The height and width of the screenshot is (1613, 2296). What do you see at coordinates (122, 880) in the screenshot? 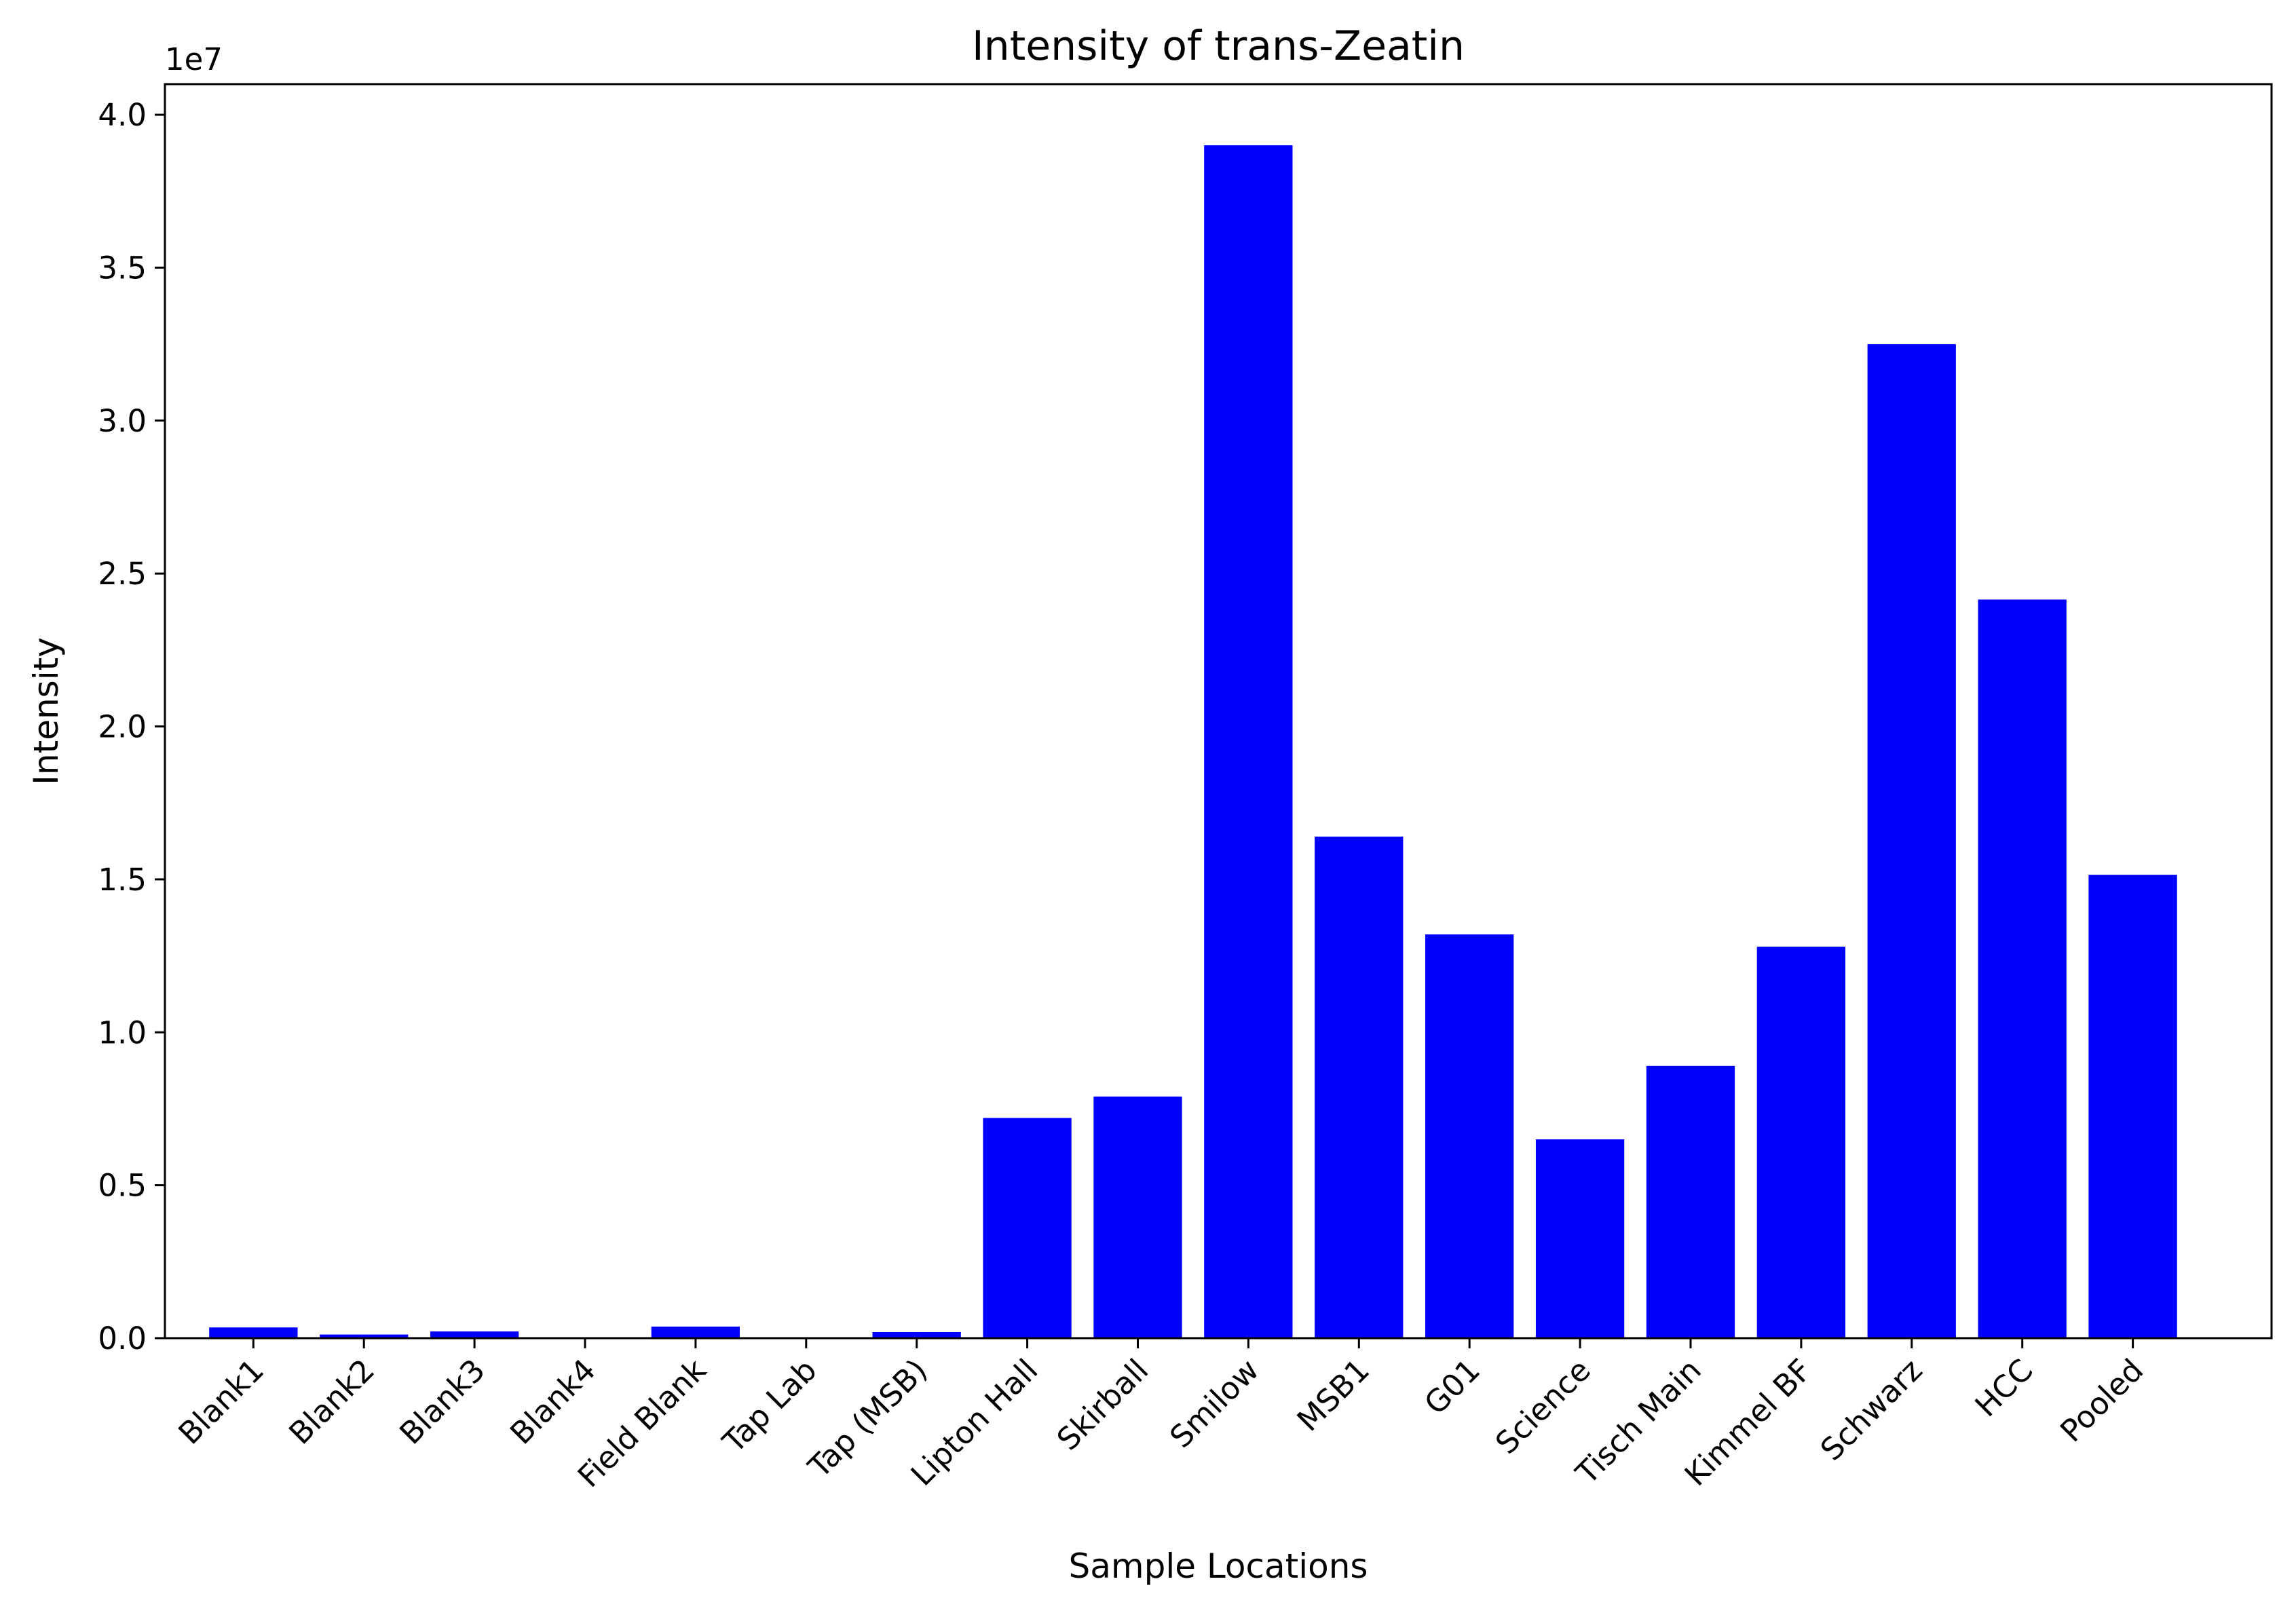
I see `y-tick-label: 1.5` at bounding box center [122, 880].